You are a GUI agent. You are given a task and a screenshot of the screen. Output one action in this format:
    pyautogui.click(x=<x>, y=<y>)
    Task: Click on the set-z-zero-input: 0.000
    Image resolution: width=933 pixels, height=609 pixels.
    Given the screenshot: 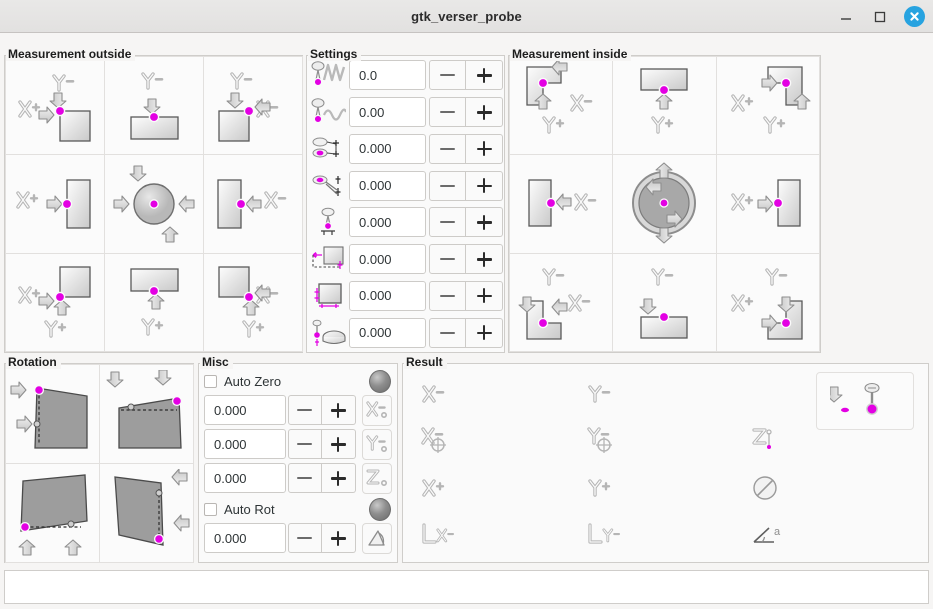 What is the action you would take?
    pyautogui.click(x=245, y=478)
    